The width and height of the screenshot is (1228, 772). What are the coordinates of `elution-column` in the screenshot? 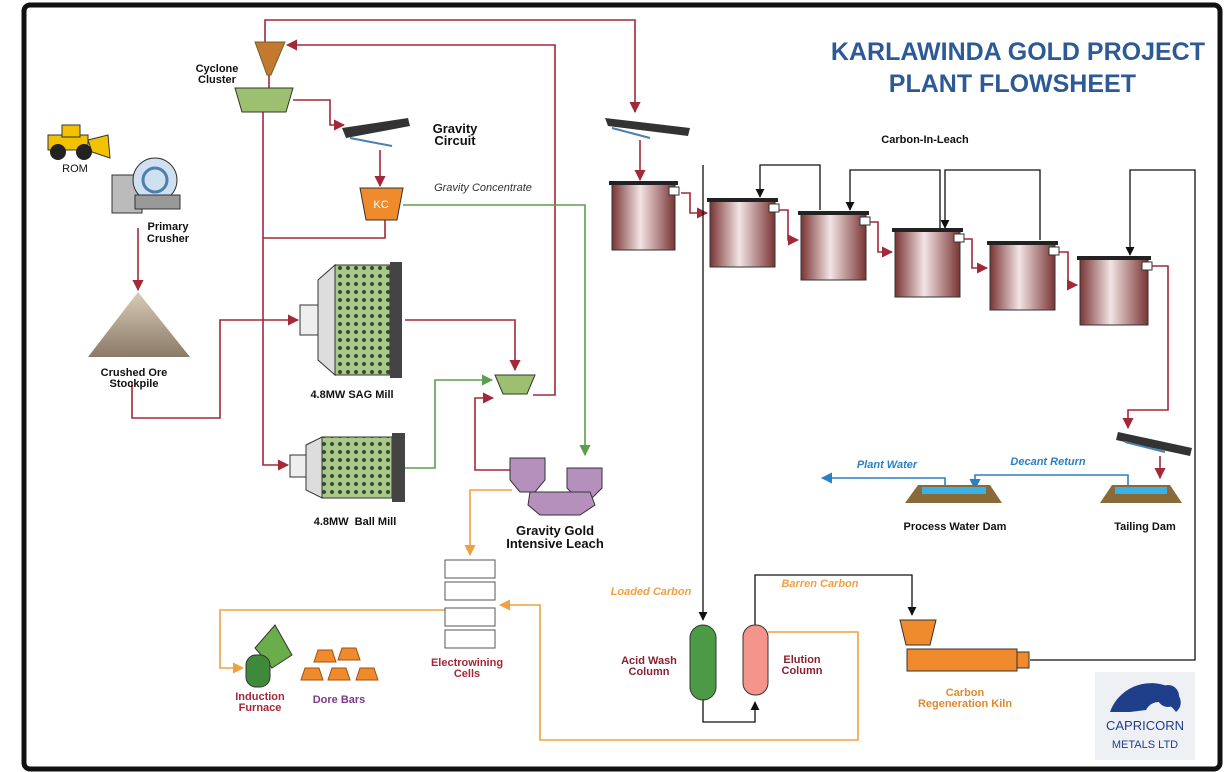 It's located at (755, 660).